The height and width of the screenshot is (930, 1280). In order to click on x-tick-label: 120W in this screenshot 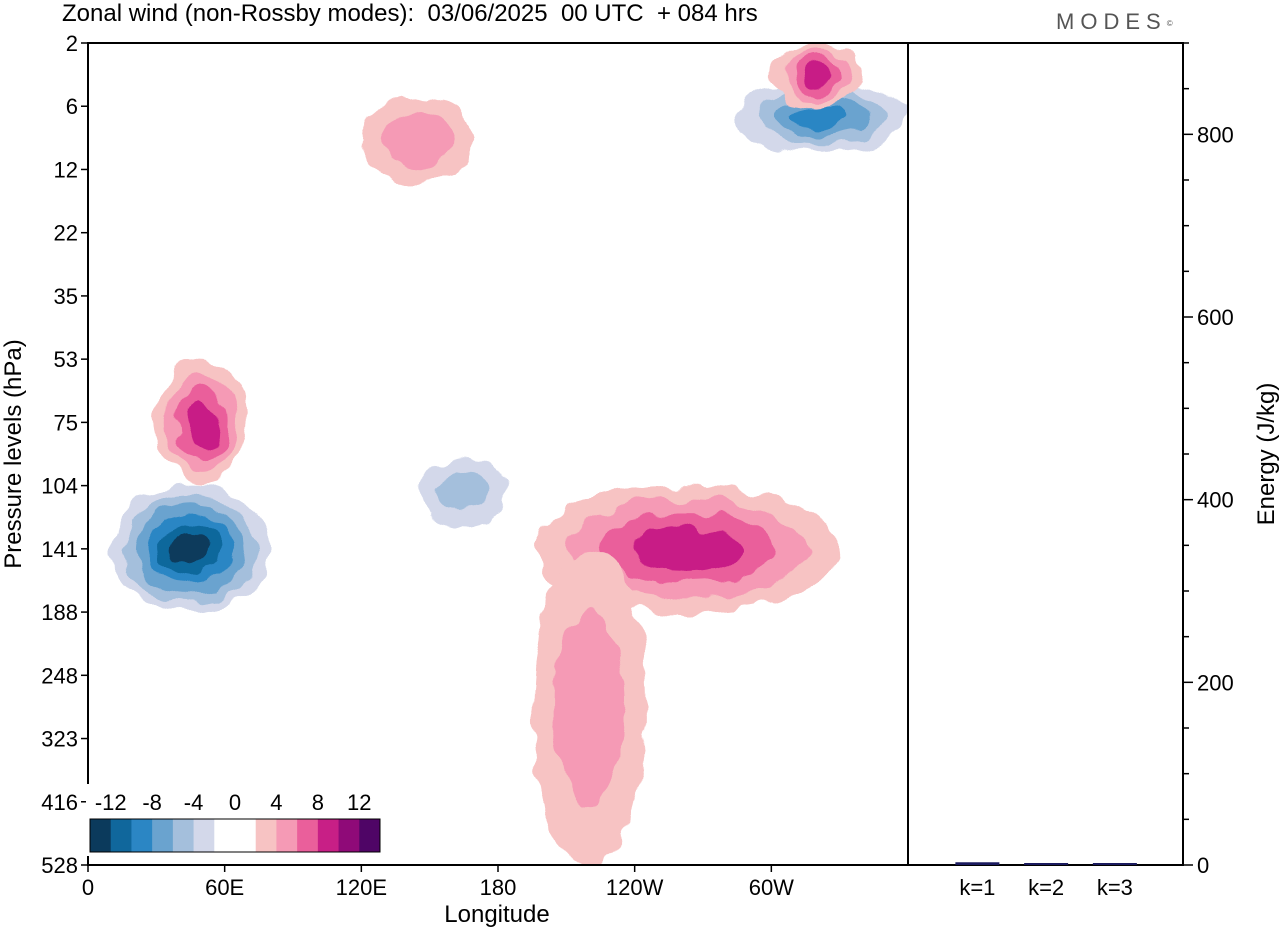, I will do `click(635, 887)`.